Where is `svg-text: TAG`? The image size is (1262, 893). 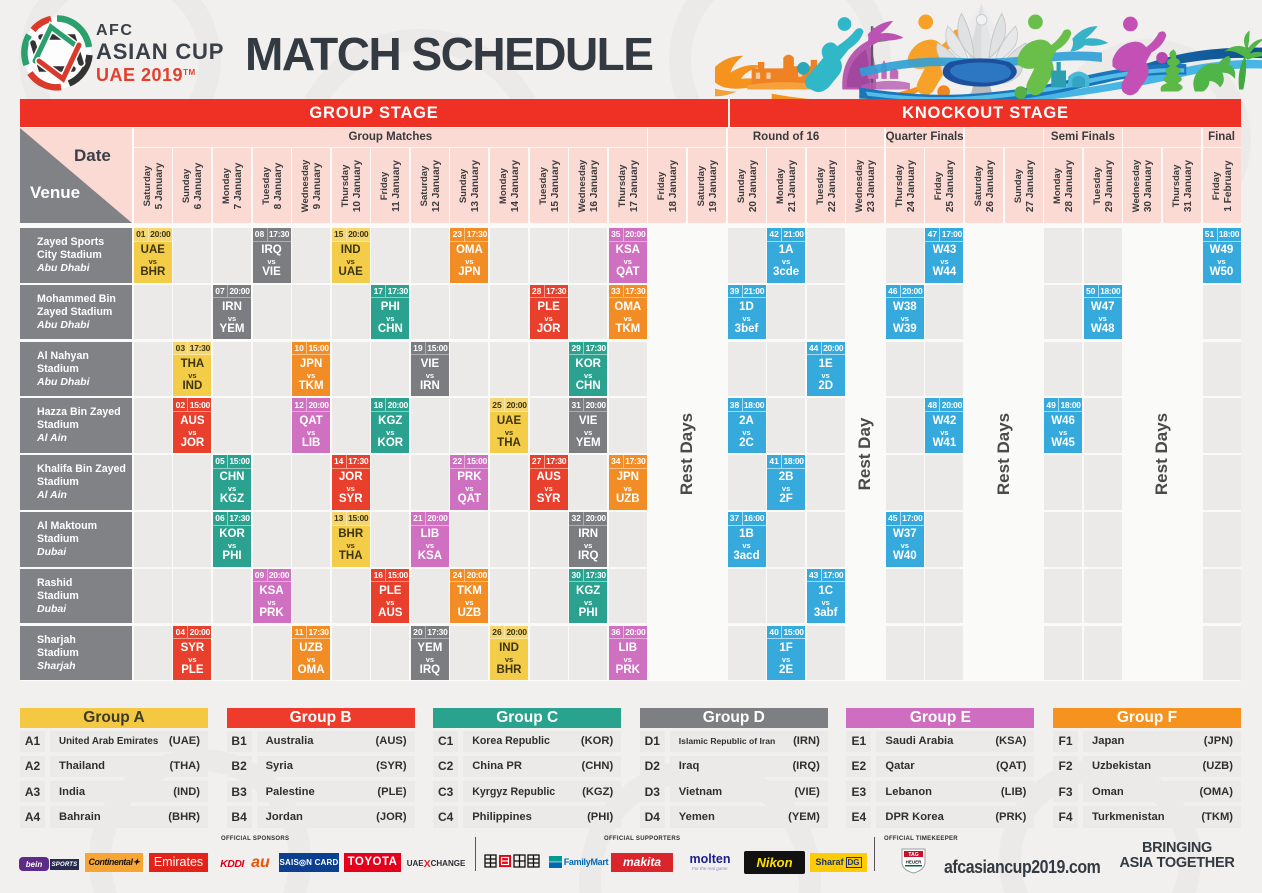 svg-text: TAG is located at coordinates (913, 855).